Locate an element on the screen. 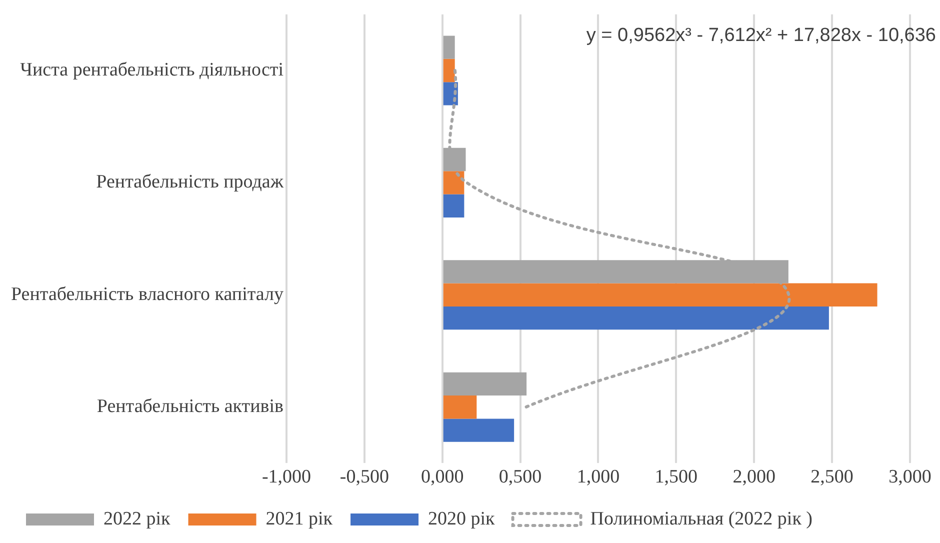 The height and width of the screenshot is (543, 940). y-tick-label: Рентабельність активів is located at coordinates (190, 407).